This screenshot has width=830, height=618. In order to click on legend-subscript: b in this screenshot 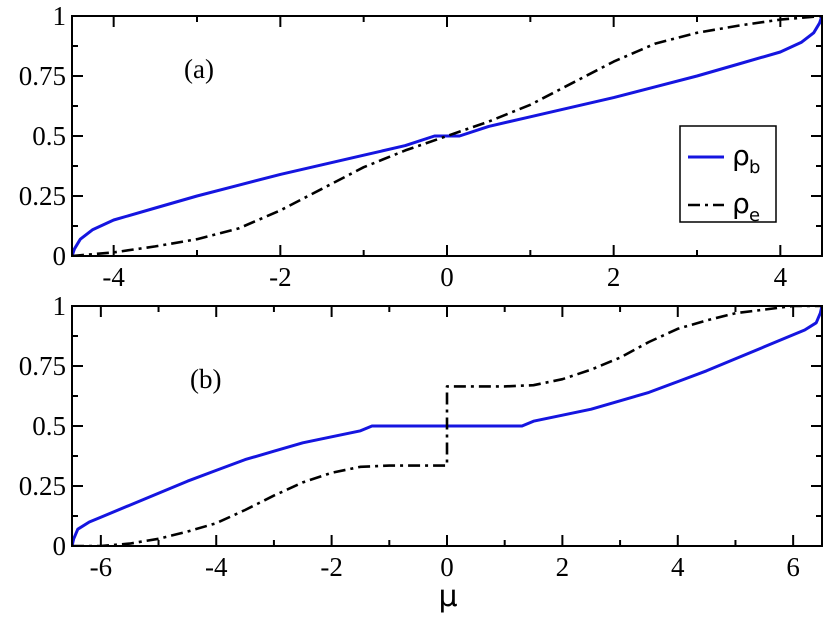, I will do `click(754, 167)`.